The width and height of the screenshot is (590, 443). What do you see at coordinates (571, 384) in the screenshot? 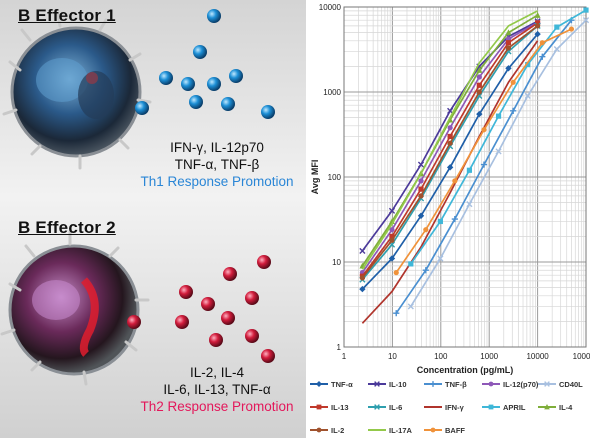
I see `legend-label: CD40L` at bounding box center [571, 384].